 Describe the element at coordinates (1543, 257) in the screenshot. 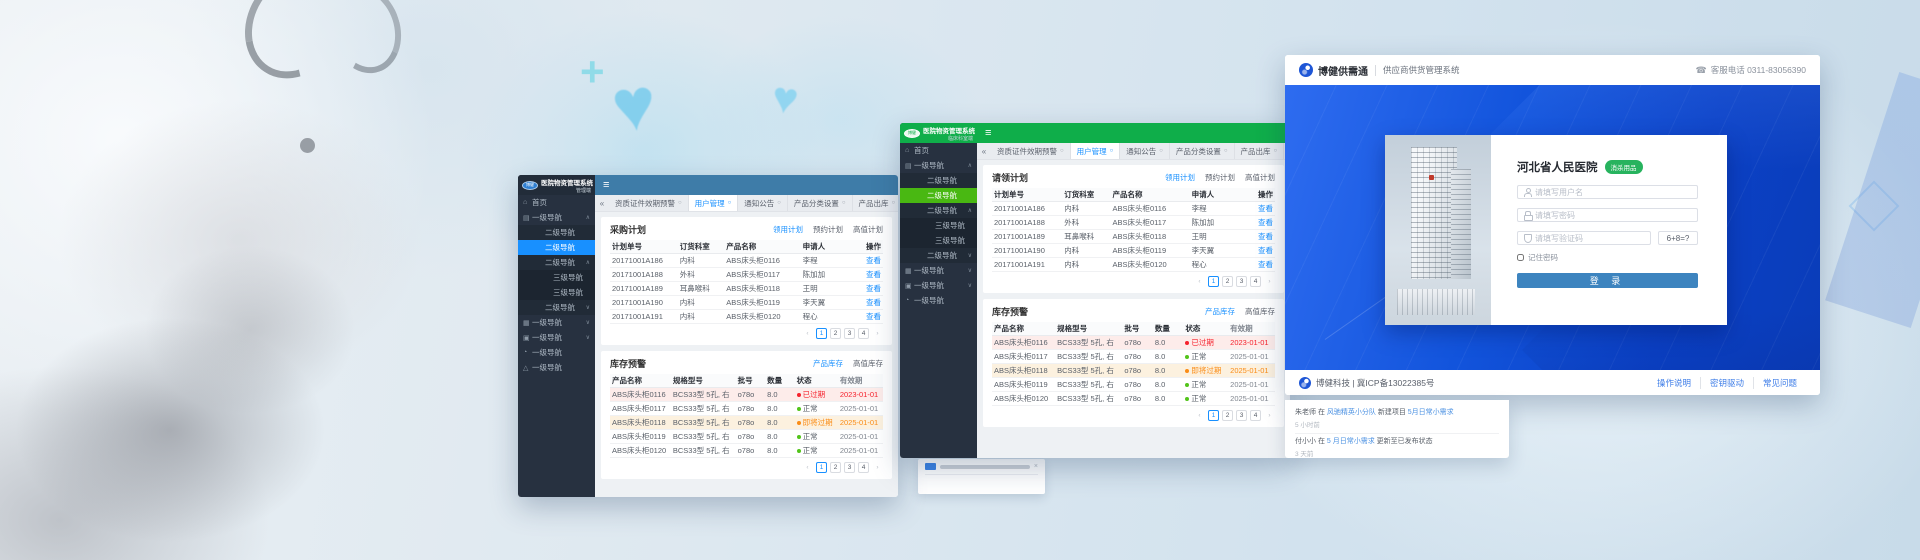

I see `remember-label: 记住密码` at that location.